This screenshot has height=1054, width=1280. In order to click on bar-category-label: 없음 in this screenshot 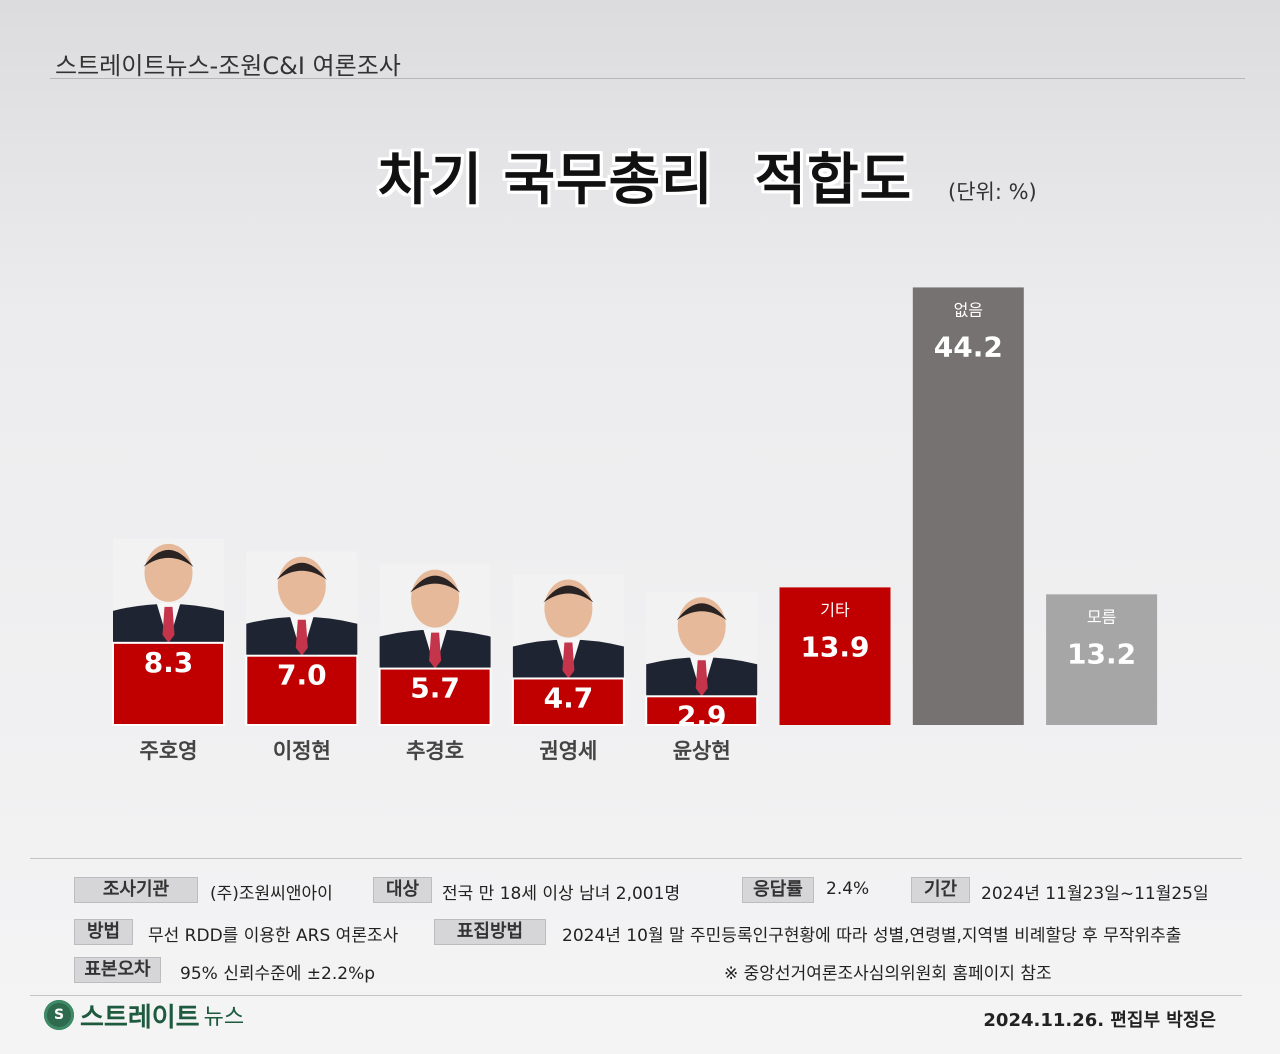, I will do `click(968, 309)`.